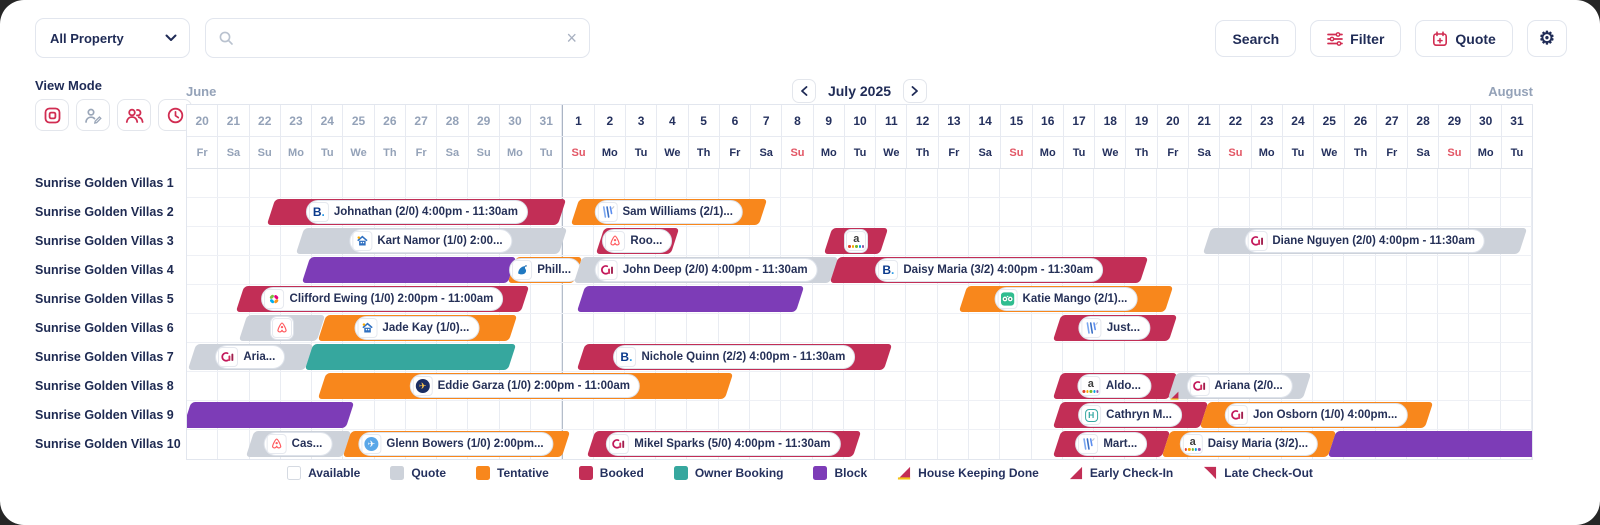  I want to click on day-number: 31, so click(1517, 120).